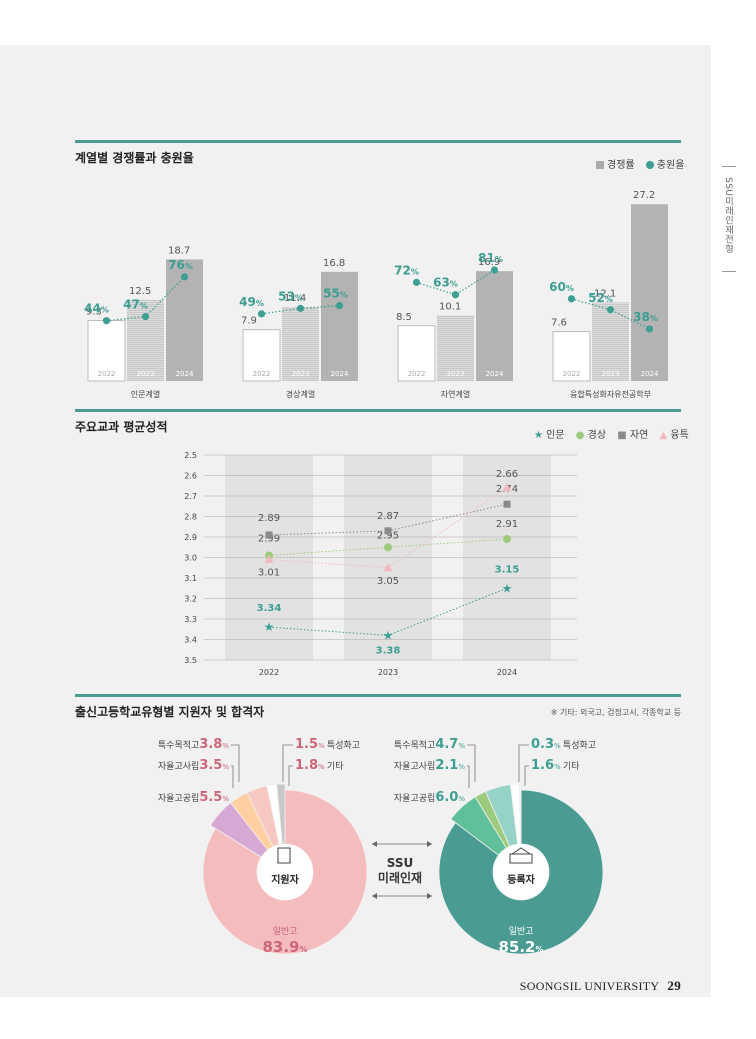  Describe the element at coordinates (388, 611) in the screenshot. I see `series-line` at that location.